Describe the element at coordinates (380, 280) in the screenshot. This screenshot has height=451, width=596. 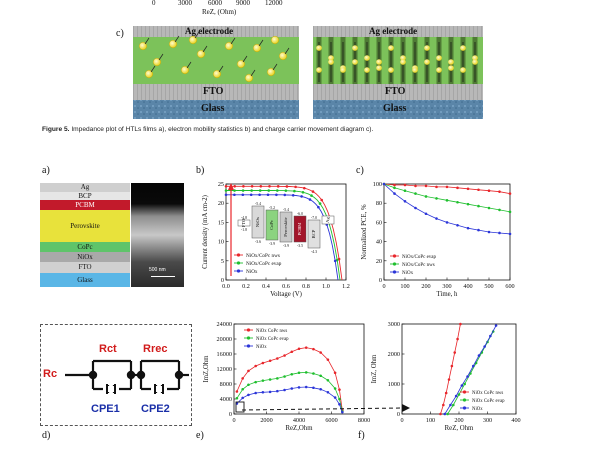
I see `y-tick-label: 0` at that location.